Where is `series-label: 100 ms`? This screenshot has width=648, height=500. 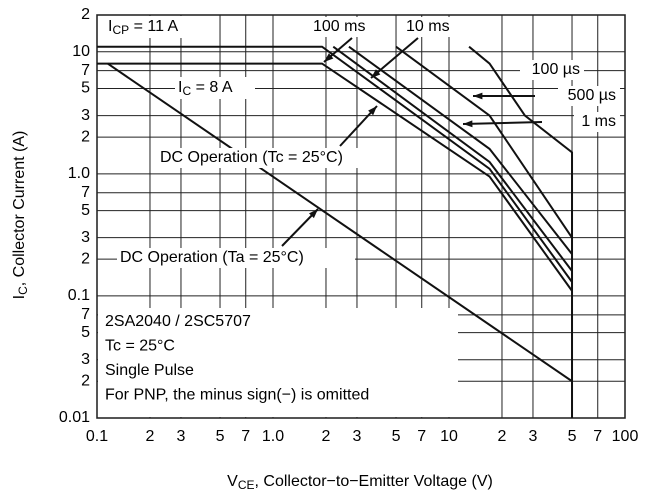 series-label: 100 ms is located at coordinates (339, 26).